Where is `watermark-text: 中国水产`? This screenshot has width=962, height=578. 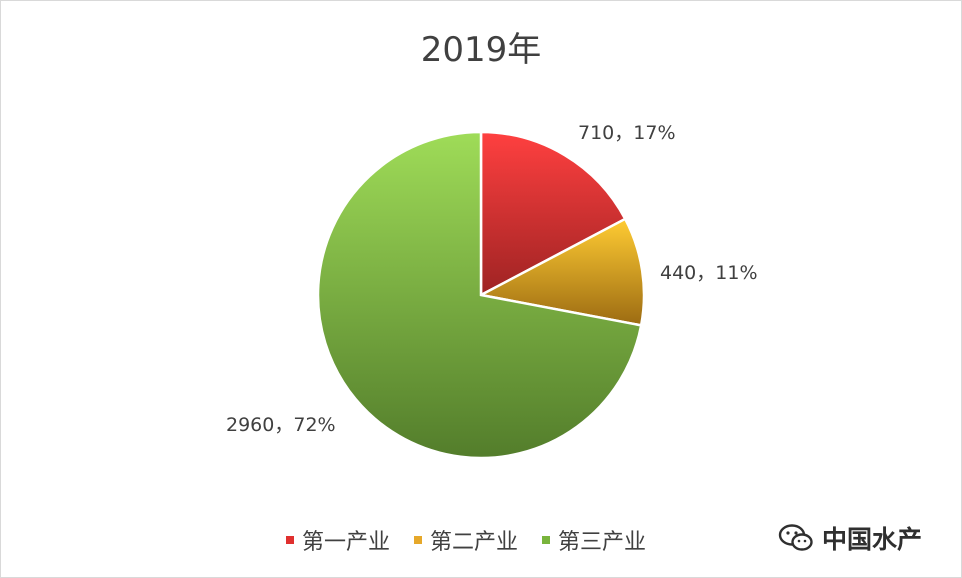 watermark-text: 中国水产 is located at coordinates (872, 539).